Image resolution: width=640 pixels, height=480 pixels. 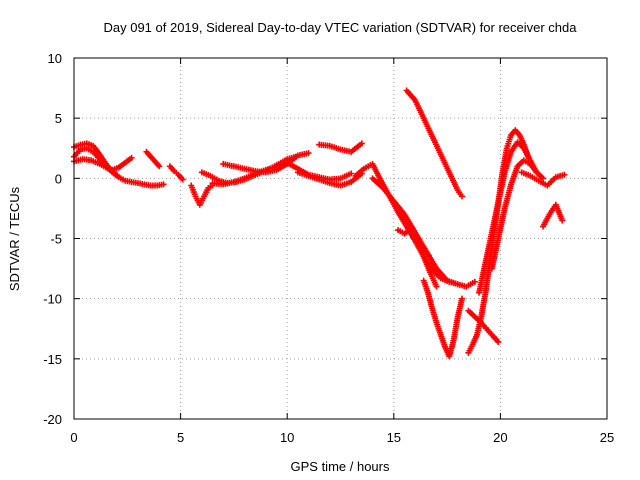 I want to click on x-tick-label: 5, so click(x=180, y=437).